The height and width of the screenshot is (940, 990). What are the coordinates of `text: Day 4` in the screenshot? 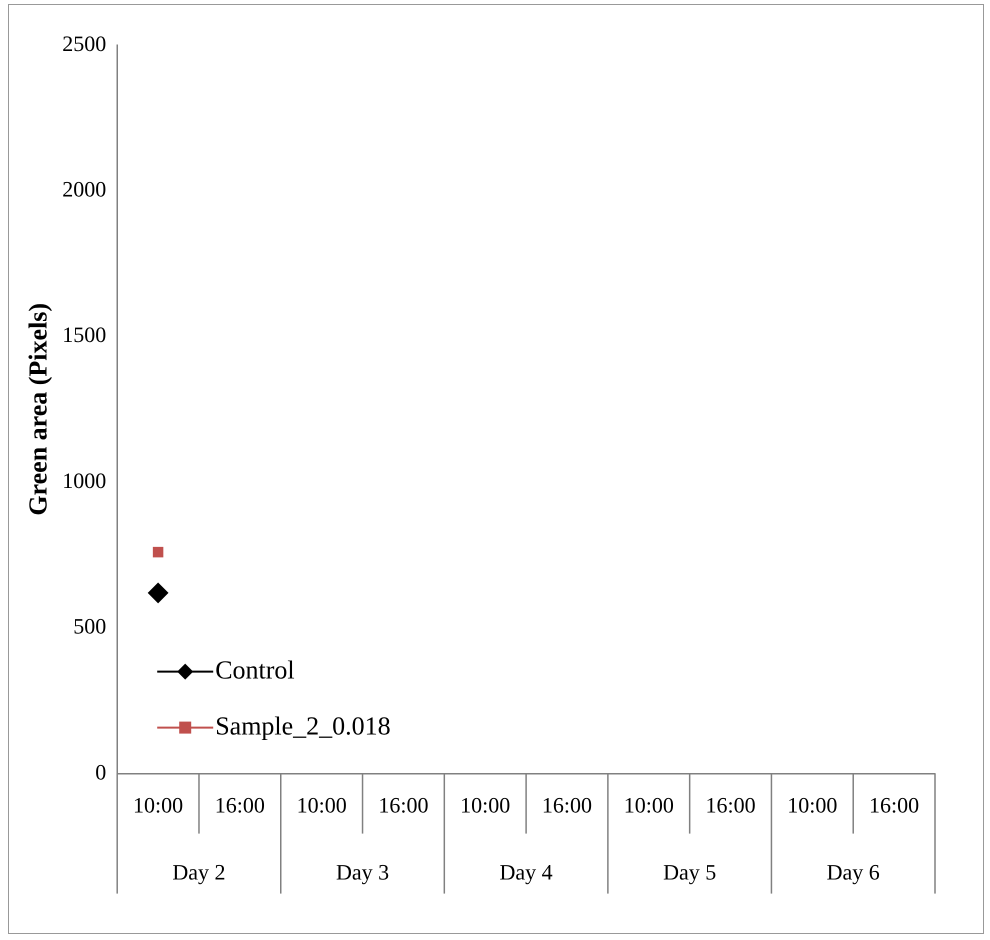 It's located at (526, 871).